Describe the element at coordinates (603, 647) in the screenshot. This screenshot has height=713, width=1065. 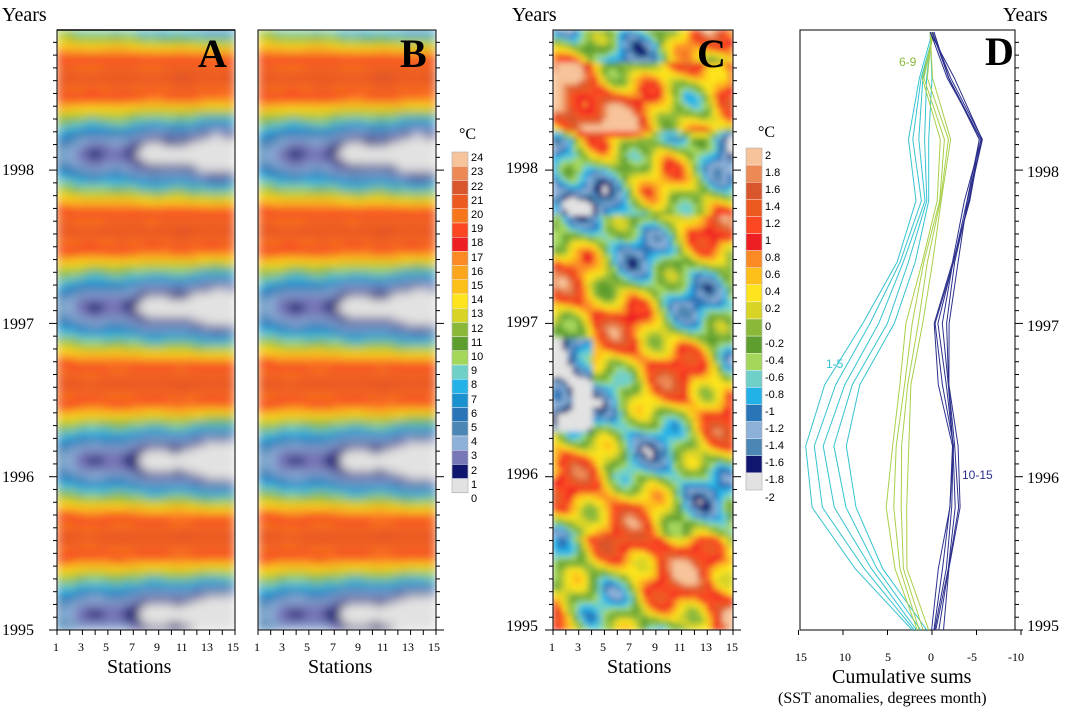
I see `station-tick-c-5: 5` at that location.